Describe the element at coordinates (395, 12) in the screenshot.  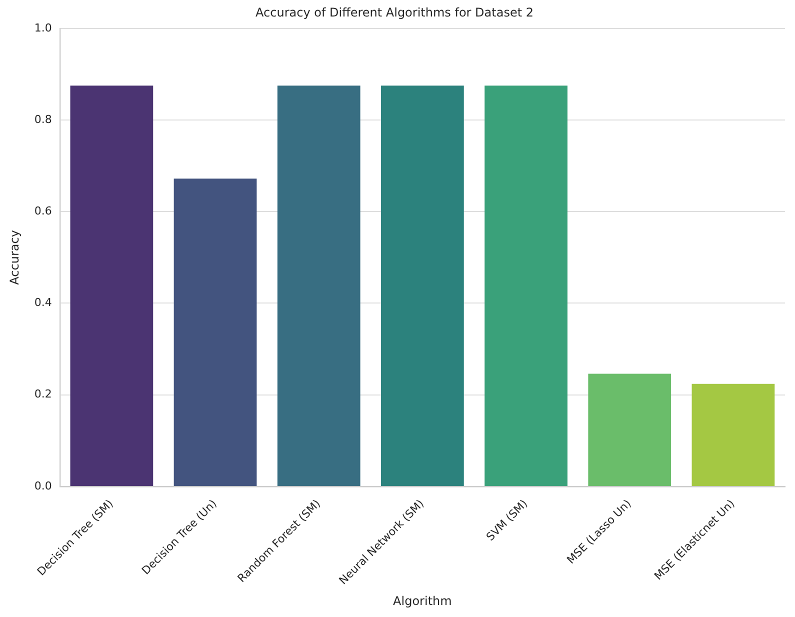
I see `chart-title: Accuracy of Different Algorithms for Dataset 2` at that location.